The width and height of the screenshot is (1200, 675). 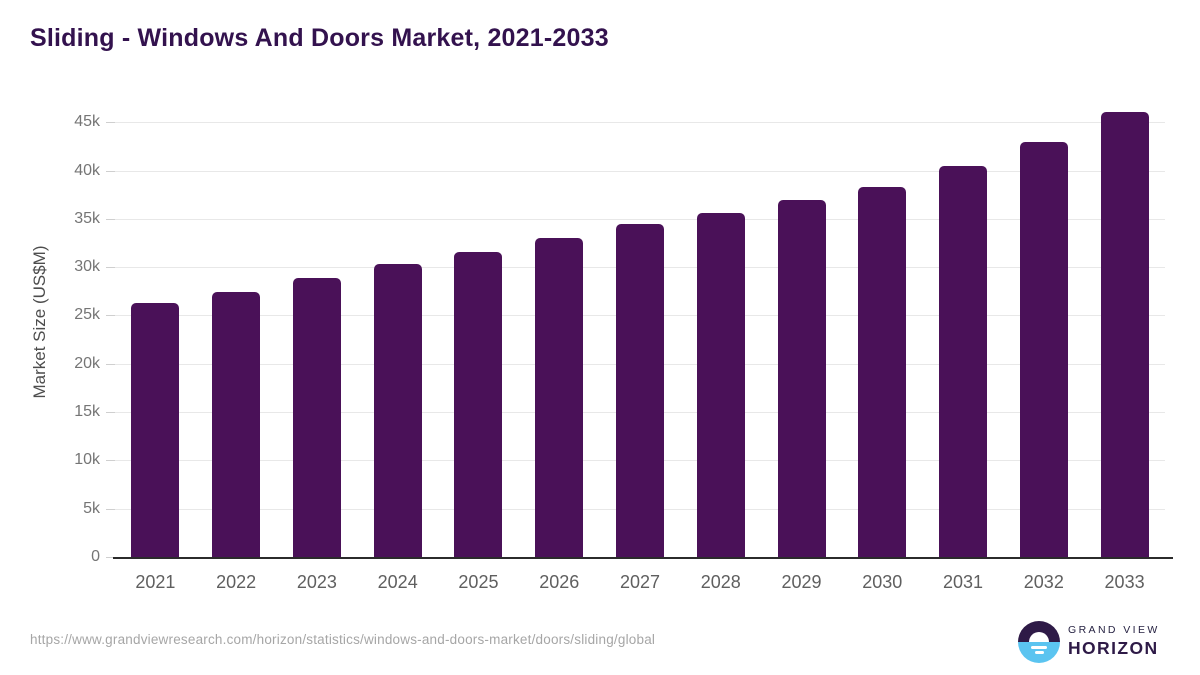 I want to click on bar-slot-2027, so click(x=640, y=328).